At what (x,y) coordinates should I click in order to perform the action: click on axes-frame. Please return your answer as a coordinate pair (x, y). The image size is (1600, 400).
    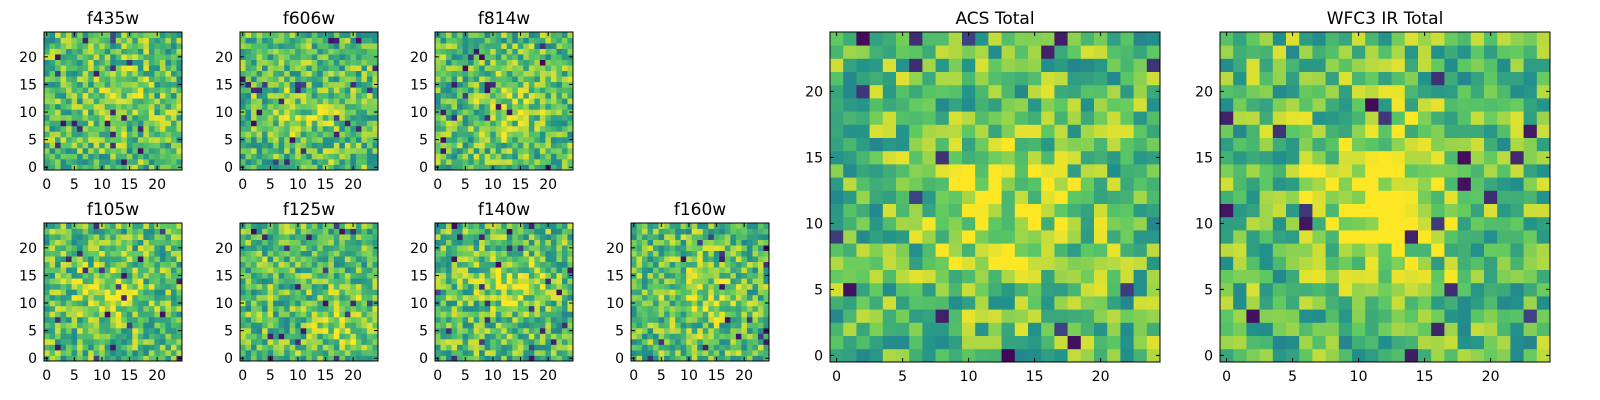
    Looking at the image, I should click on (309, 292).